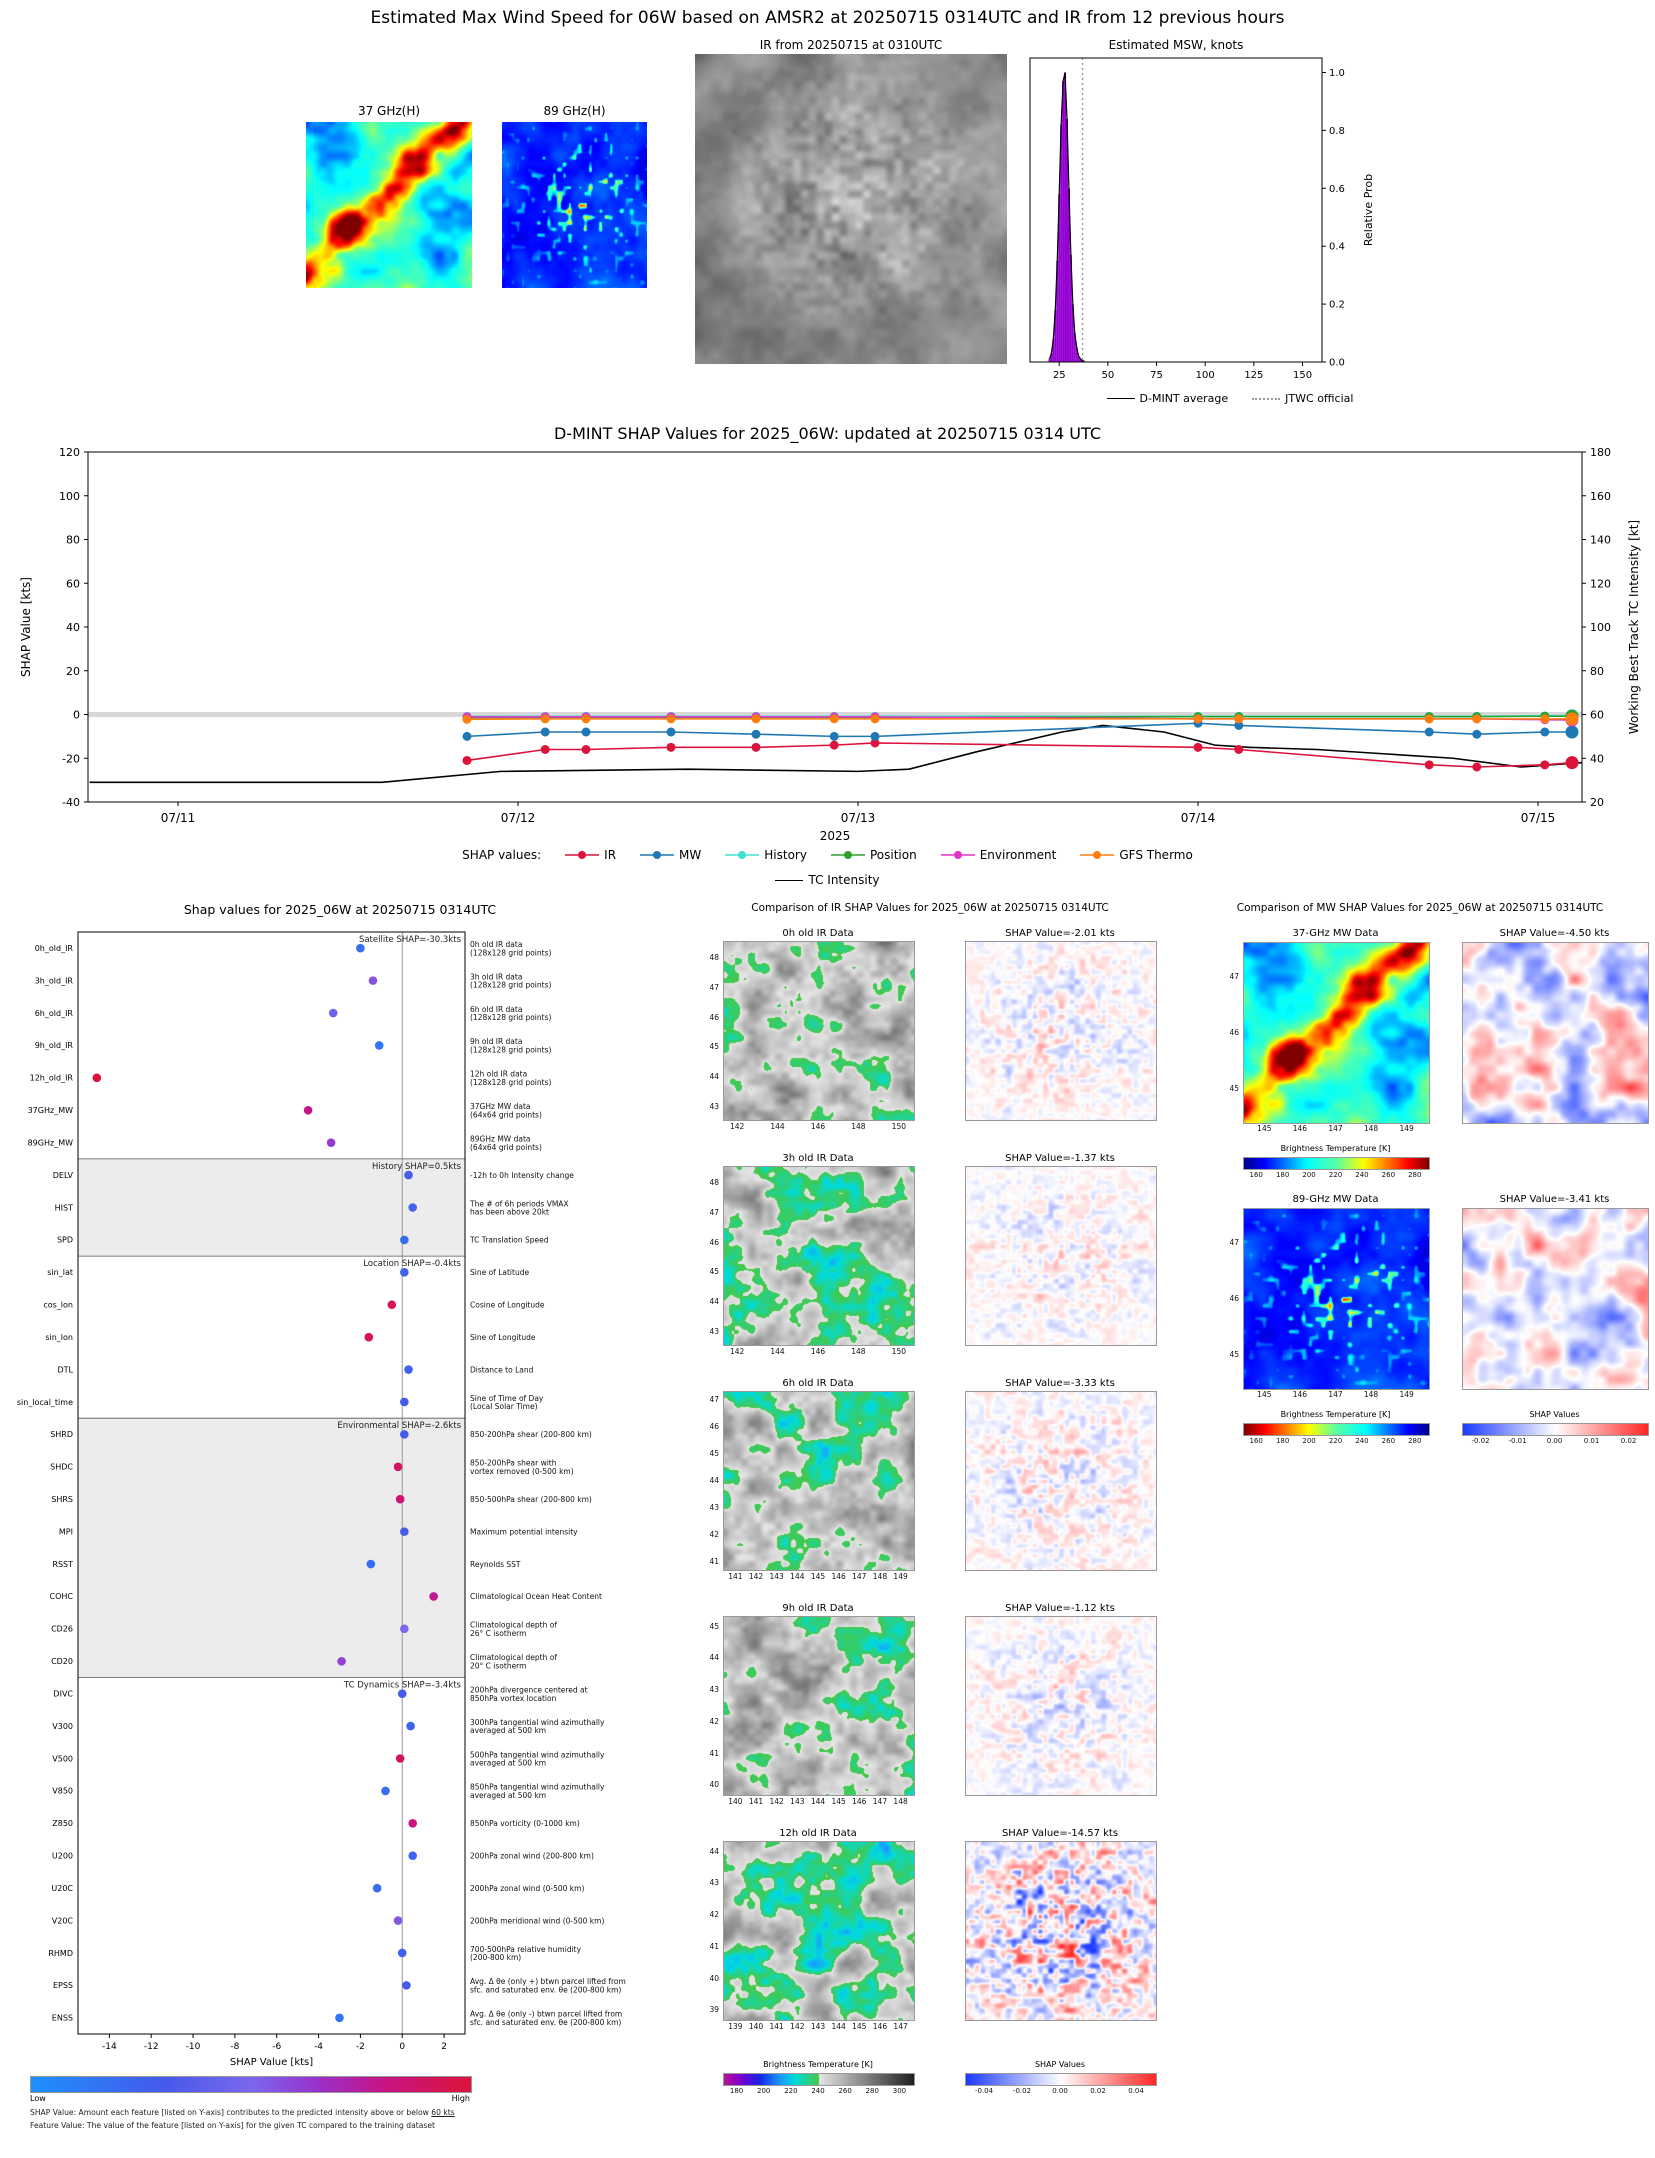  Describe the element at coordinates (62, 1823) in the screenshot. I see `feature-label: Z850` at that location.